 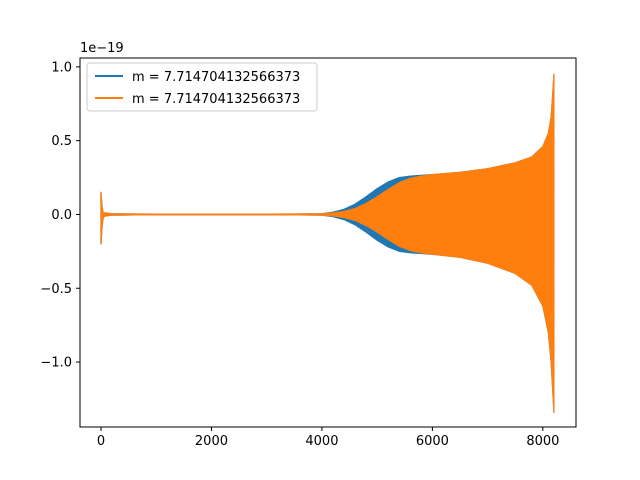 I want to click on legend-frame, so click(x=202, y=87).